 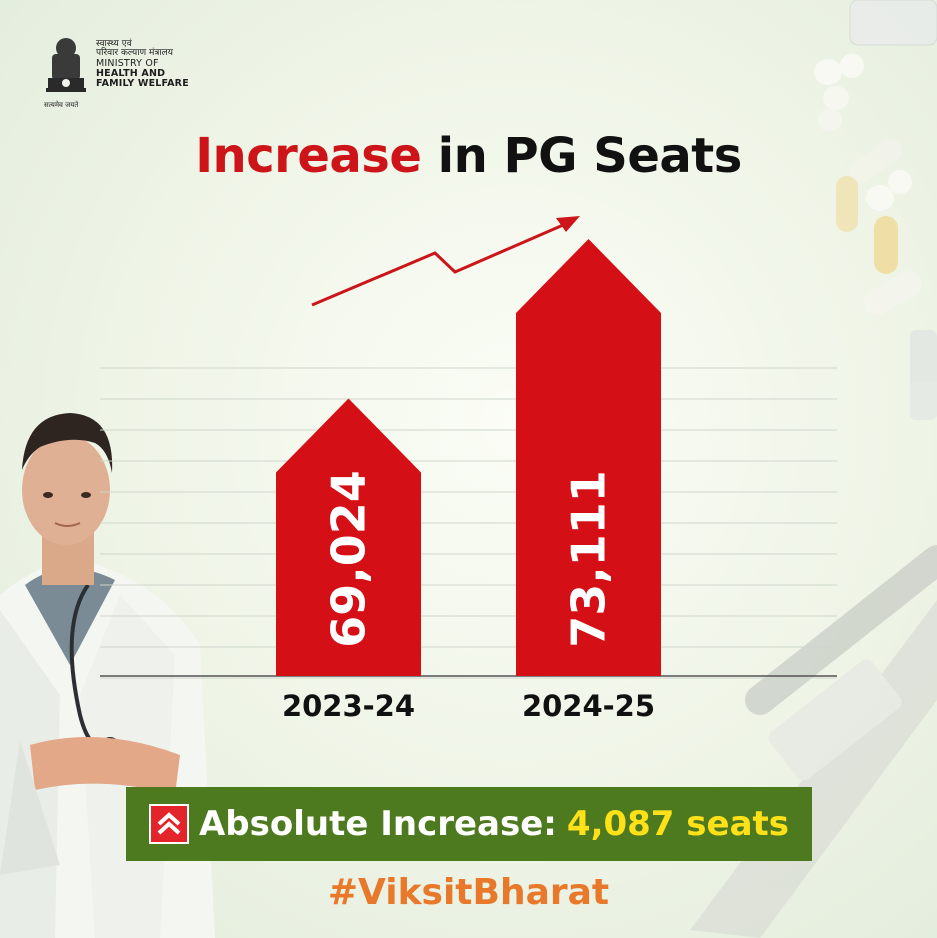 I want to click on page-title: Increase in PG Seats, so click(x=468, y=156).